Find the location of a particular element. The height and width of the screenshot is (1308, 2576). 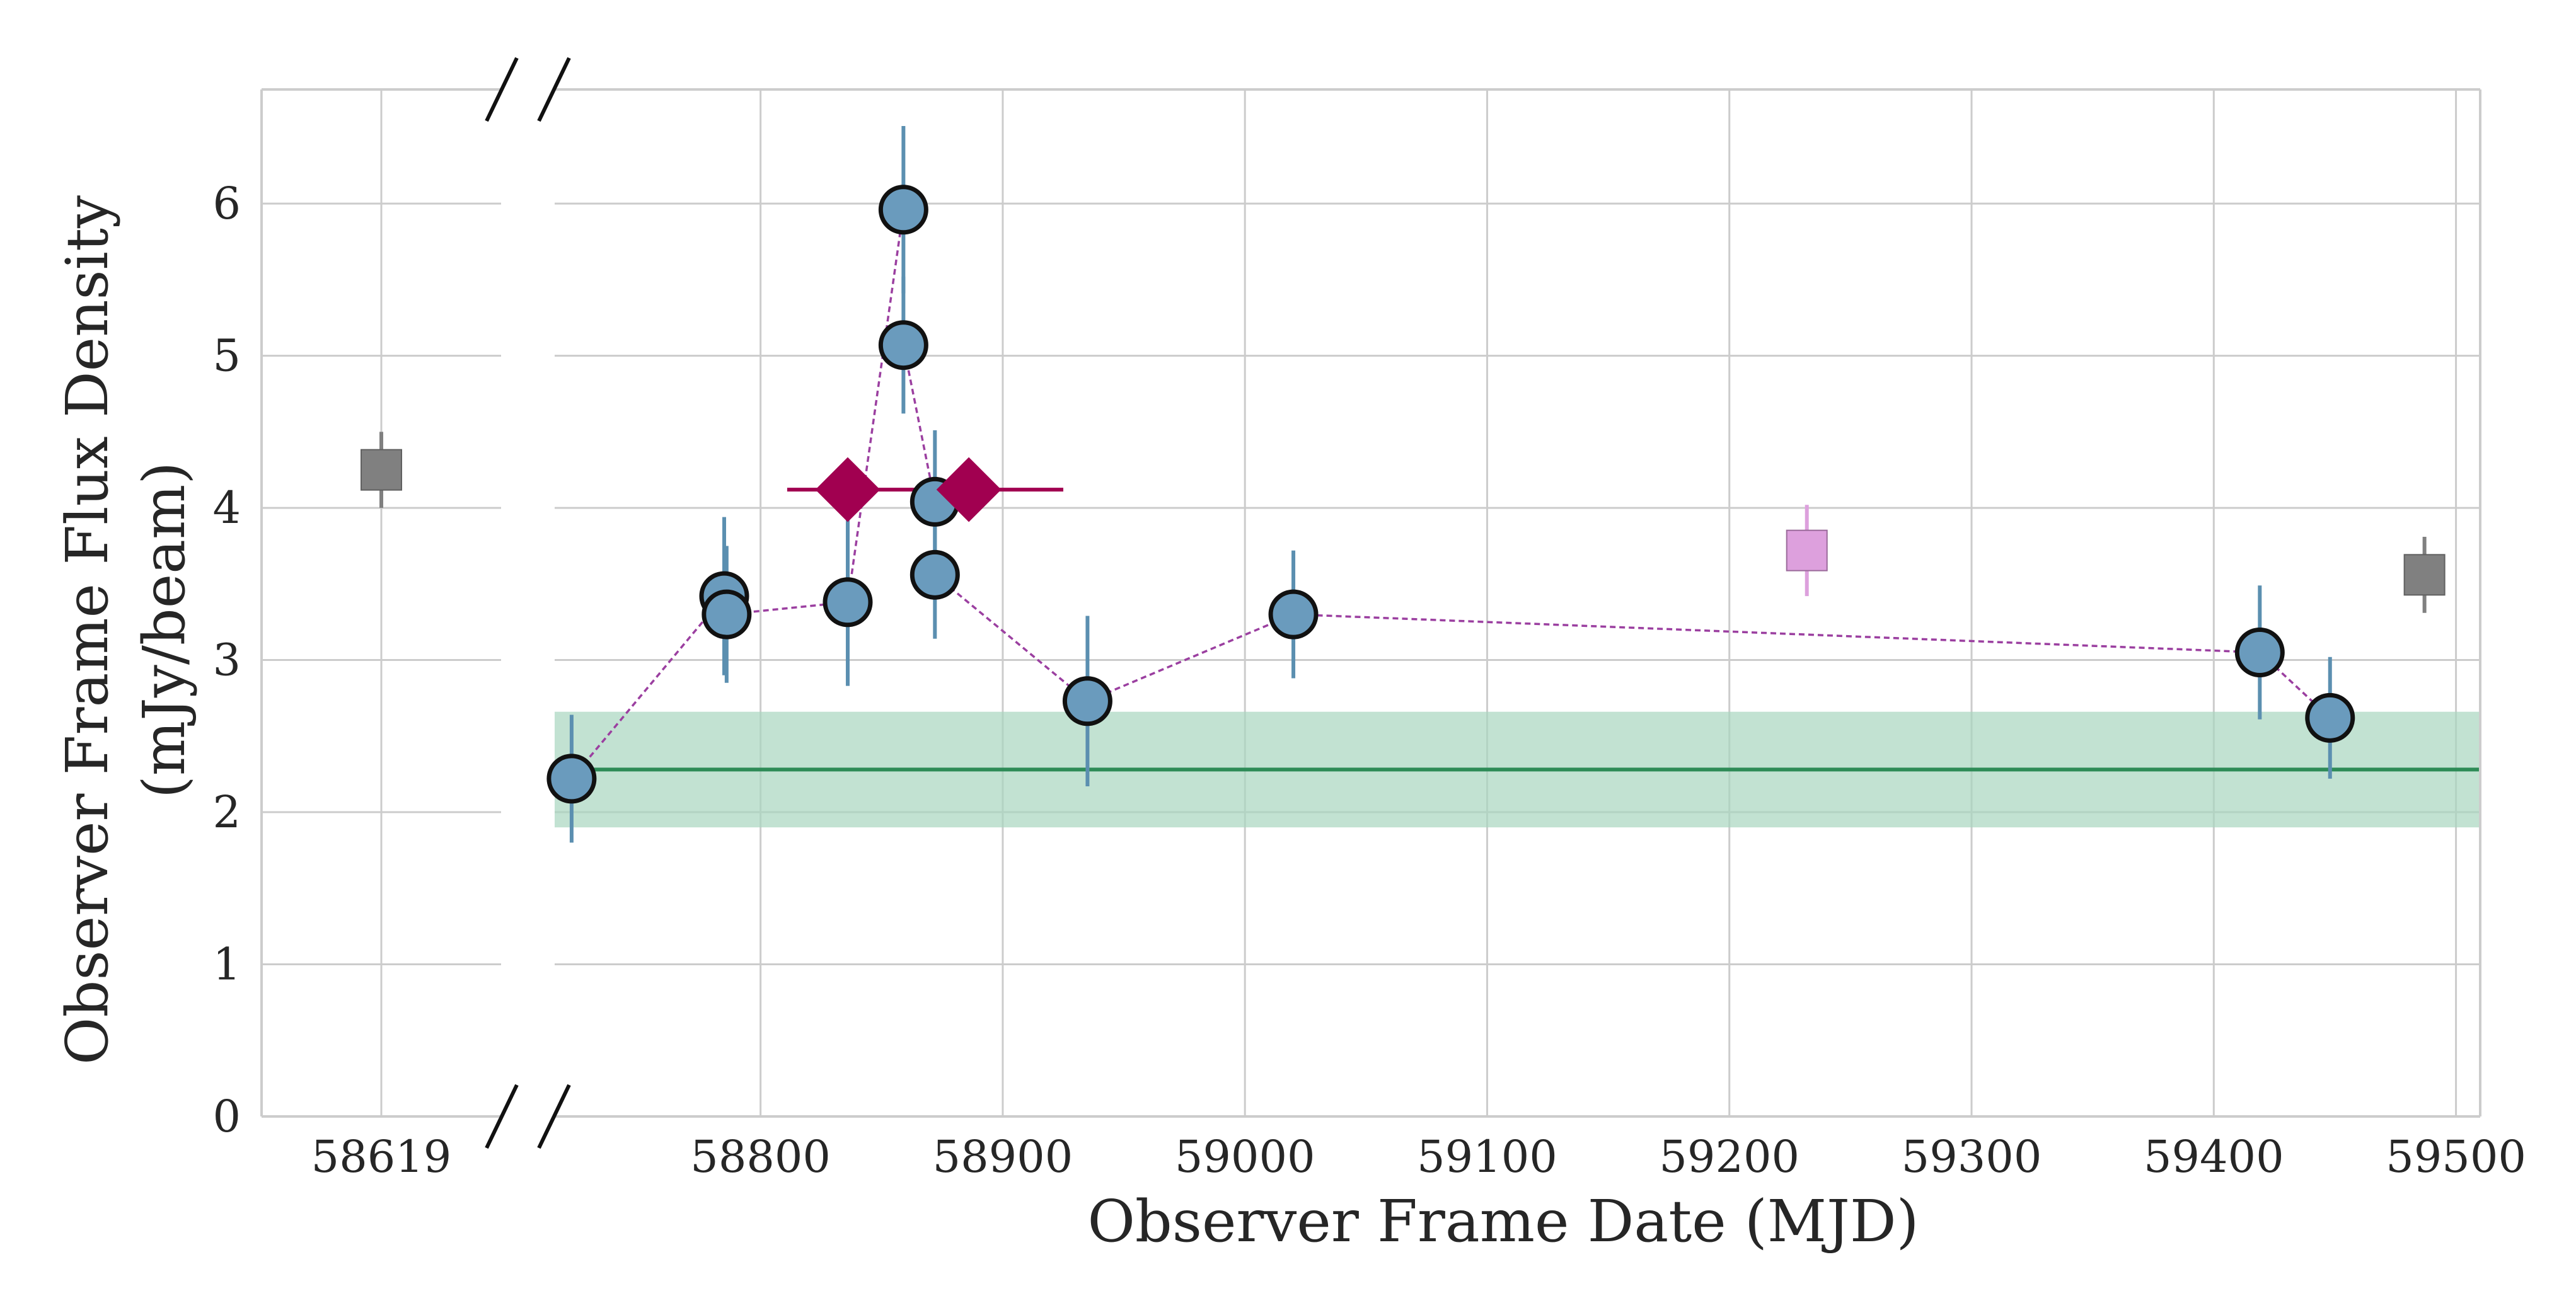

x-tick-label: 59000 is located at coordinates (1245, 1157).